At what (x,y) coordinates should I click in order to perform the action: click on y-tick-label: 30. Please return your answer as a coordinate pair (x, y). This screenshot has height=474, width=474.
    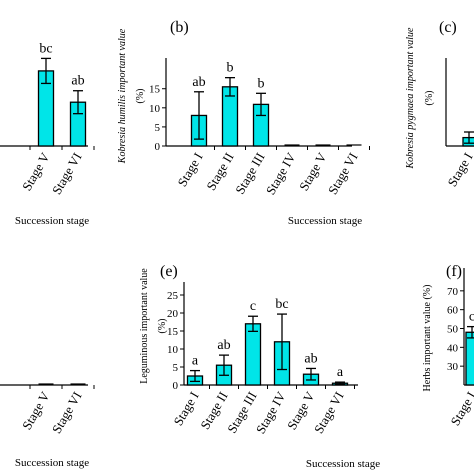
    Looking at the image, I should click on (453, 367).